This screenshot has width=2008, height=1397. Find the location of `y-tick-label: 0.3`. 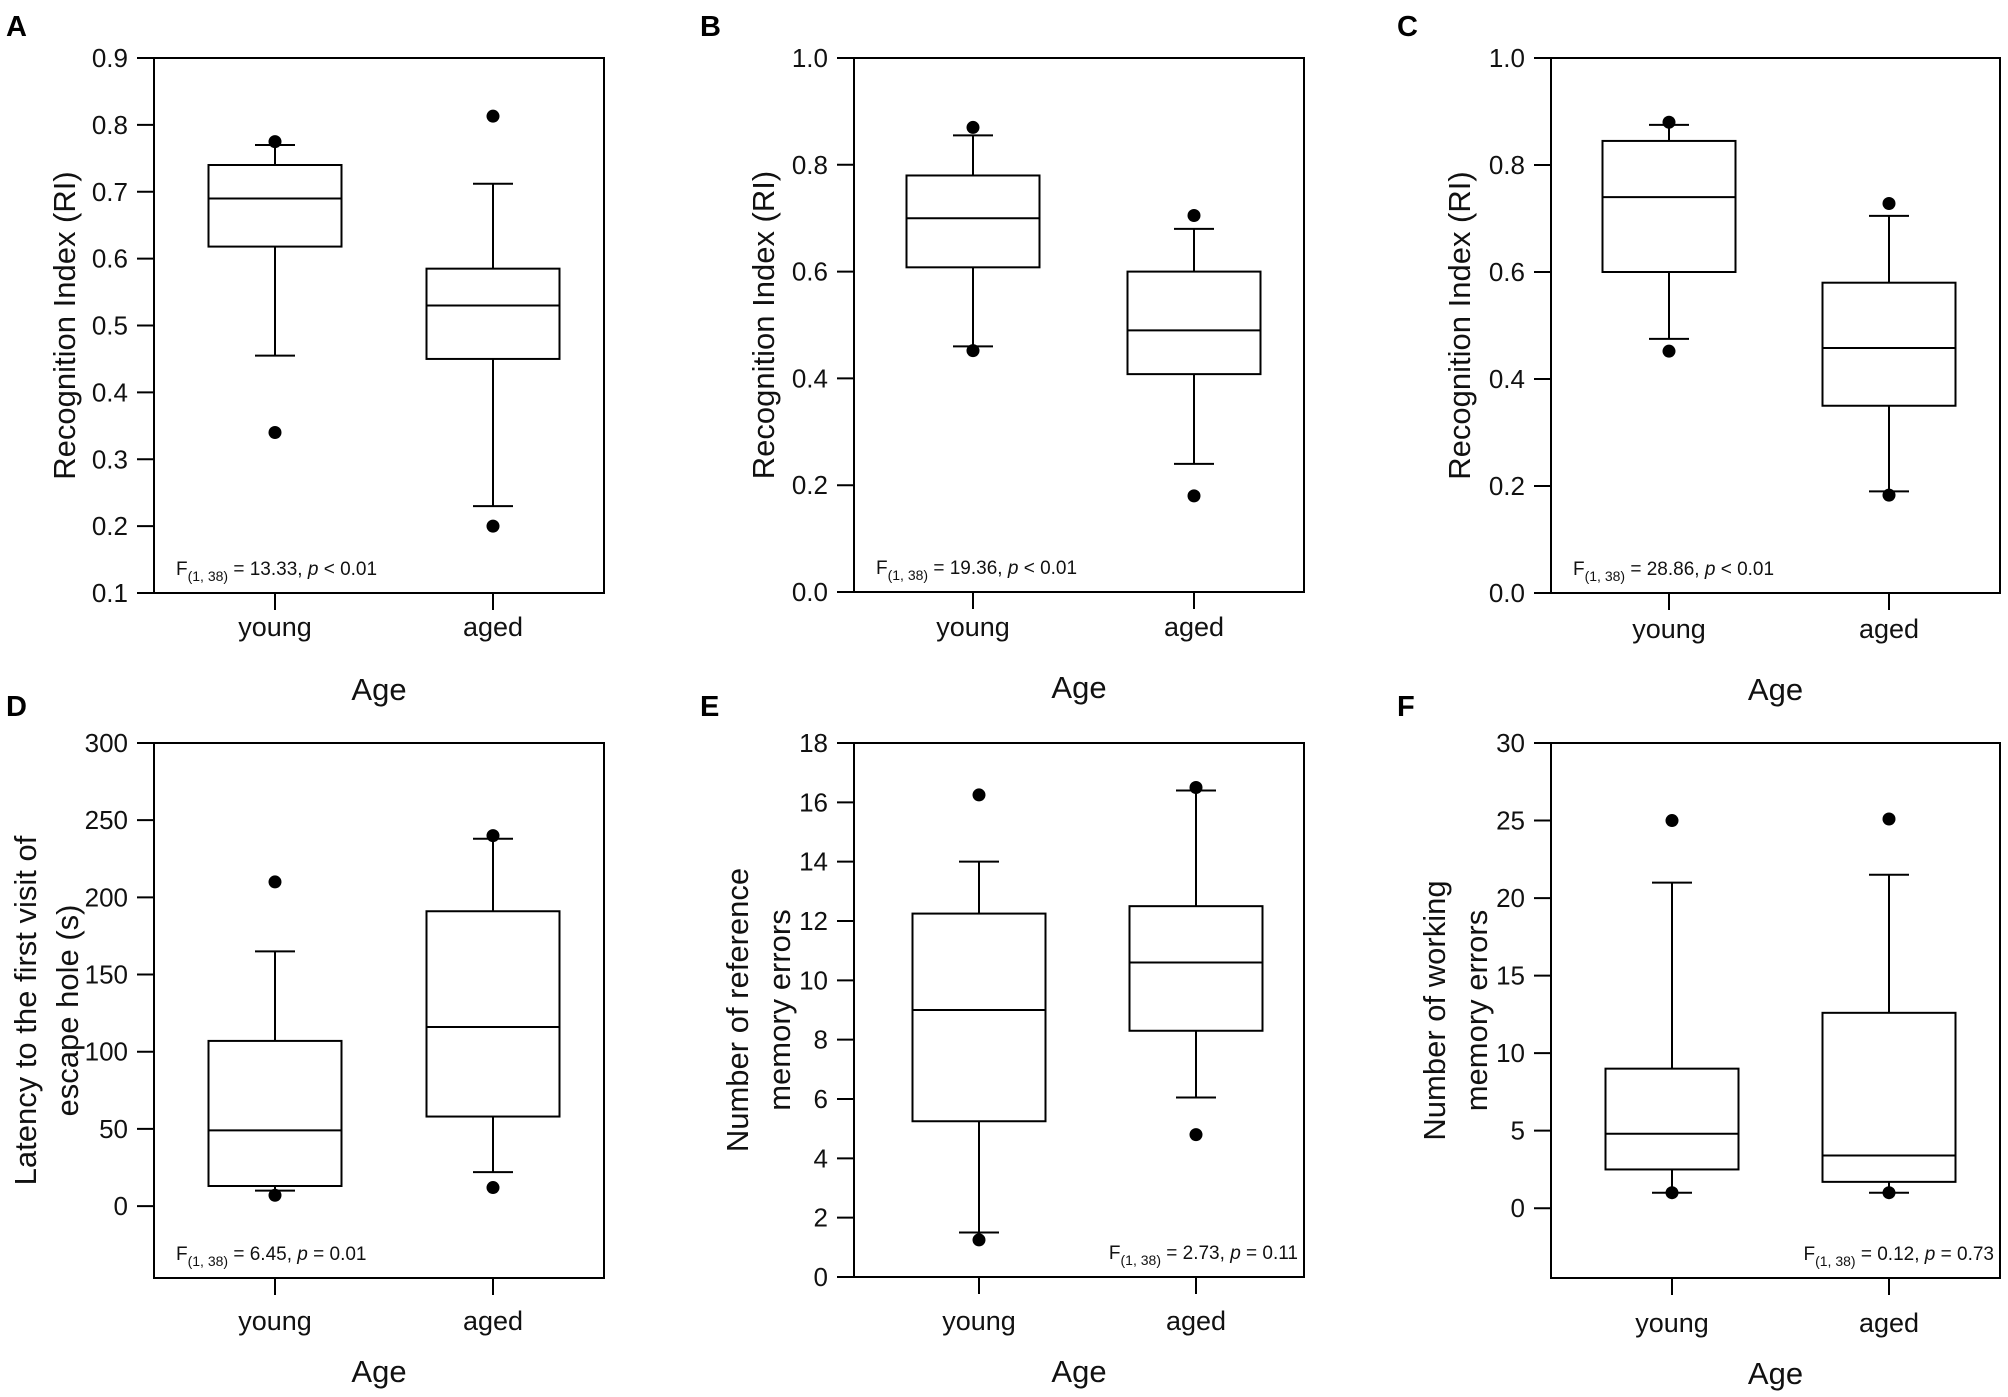

y-tick-label: 0.3 is located at coordinates (110, 459).